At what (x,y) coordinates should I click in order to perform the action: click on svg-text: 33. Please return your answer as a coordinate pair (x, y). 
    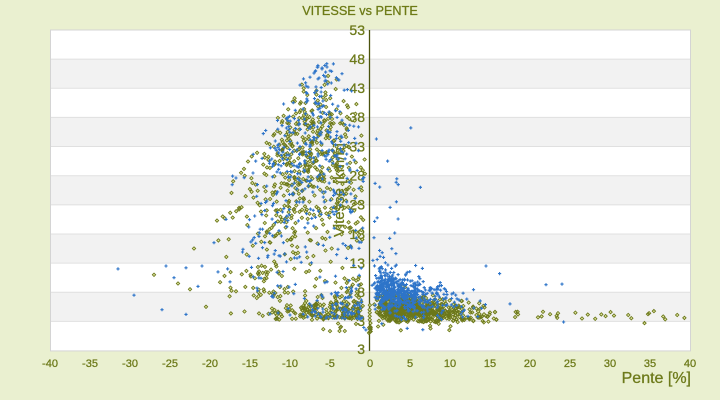
    Looking at the image, I should click on (357, 146).